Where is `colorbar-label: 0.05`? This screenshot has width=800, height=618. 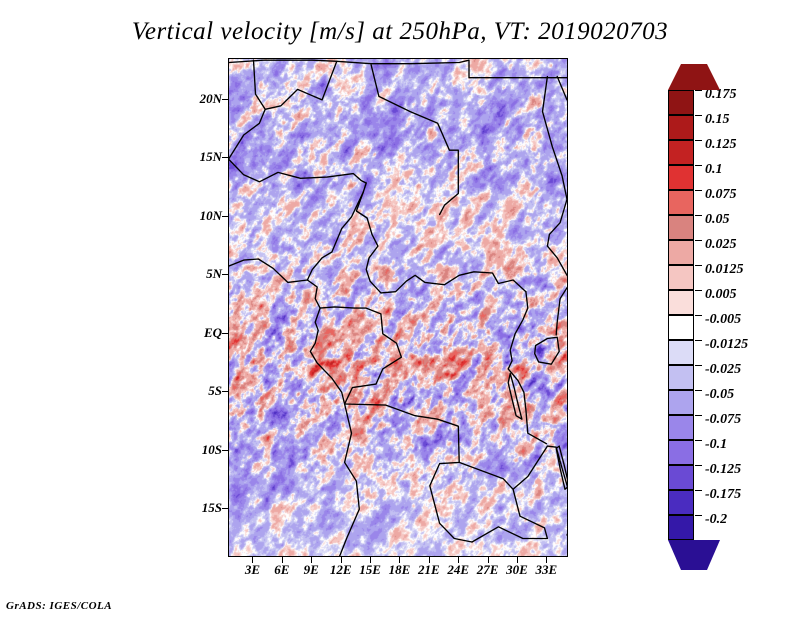 colorbar-label: 0.05 is located at coordinates (717, 219).